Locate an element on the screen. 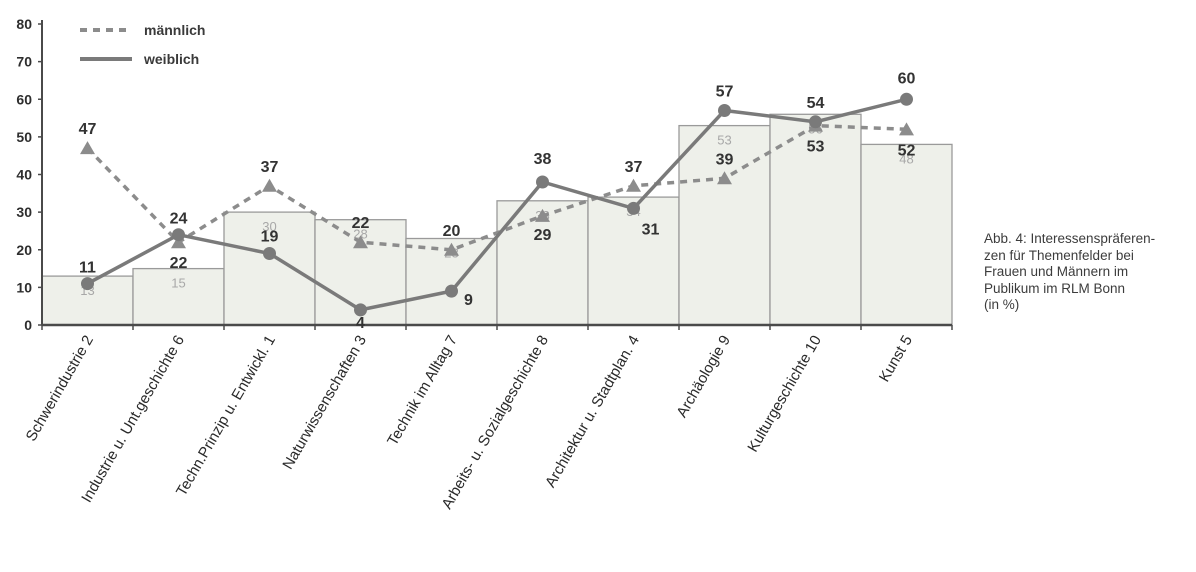 This screenshot has width=1196, height=572. y-tick-label: 40 is located at coordinates (24, 175).